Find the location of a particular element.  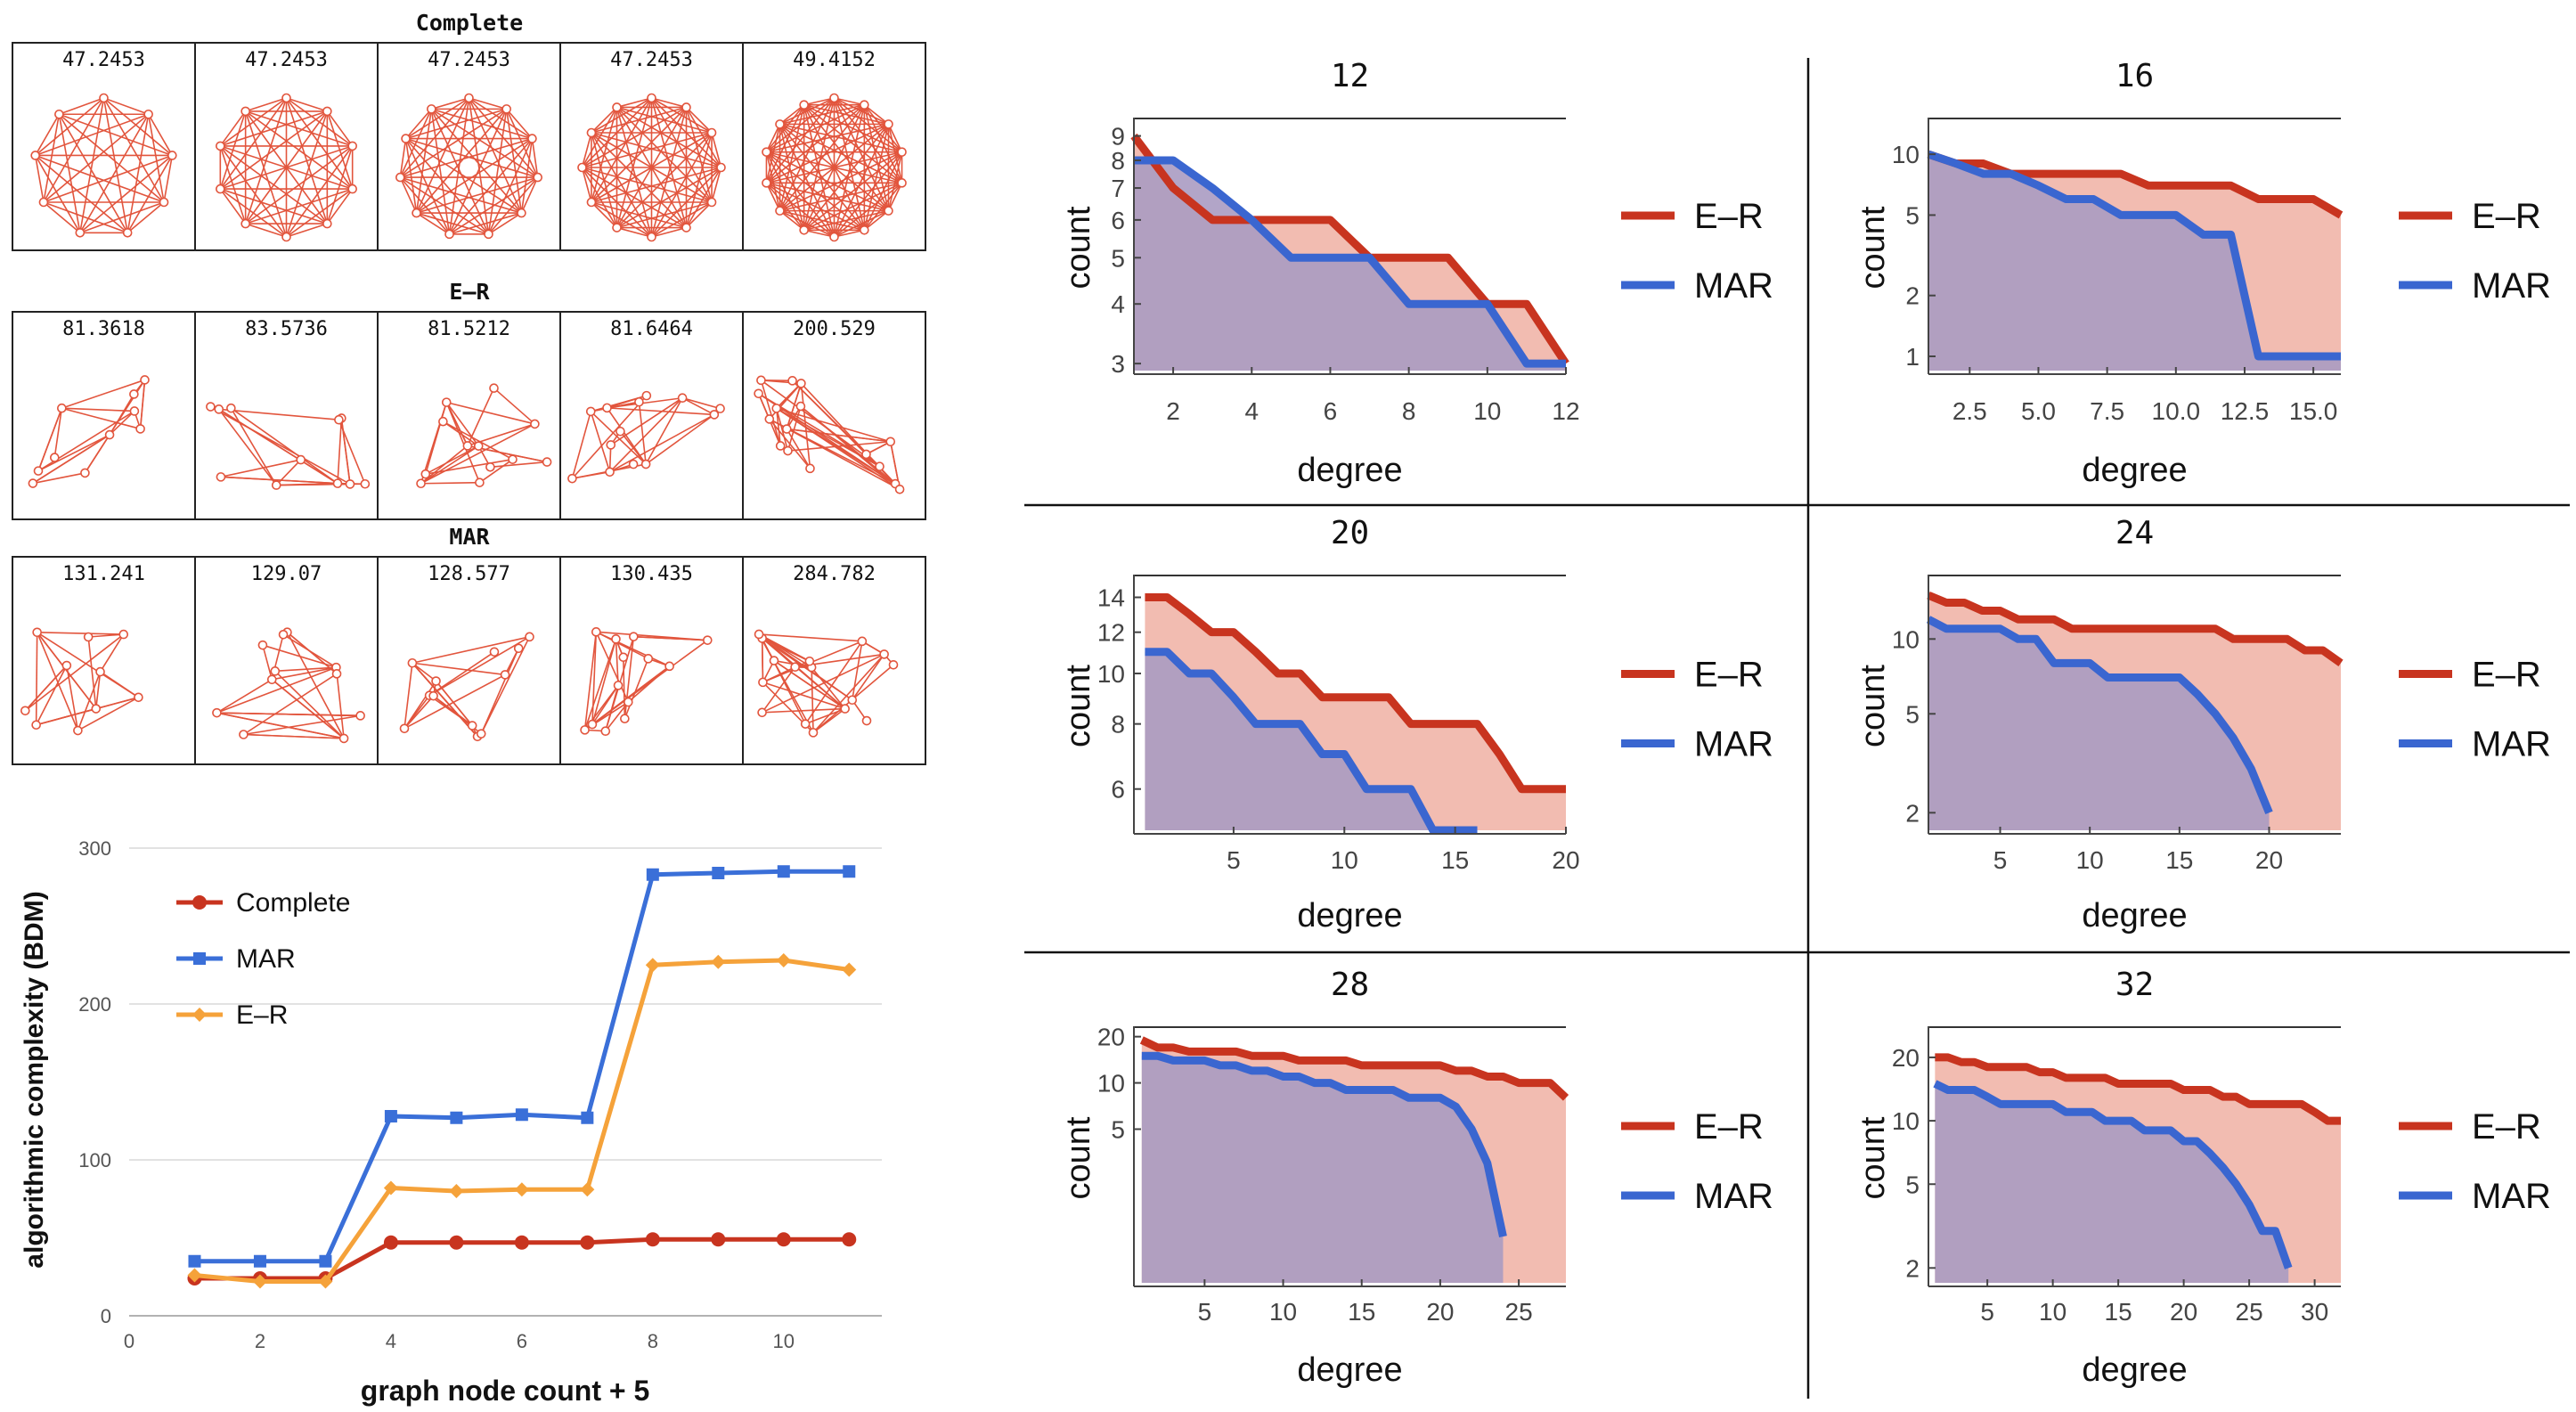

x-tick-label: 30 is located at coordinates (2314, 1312).